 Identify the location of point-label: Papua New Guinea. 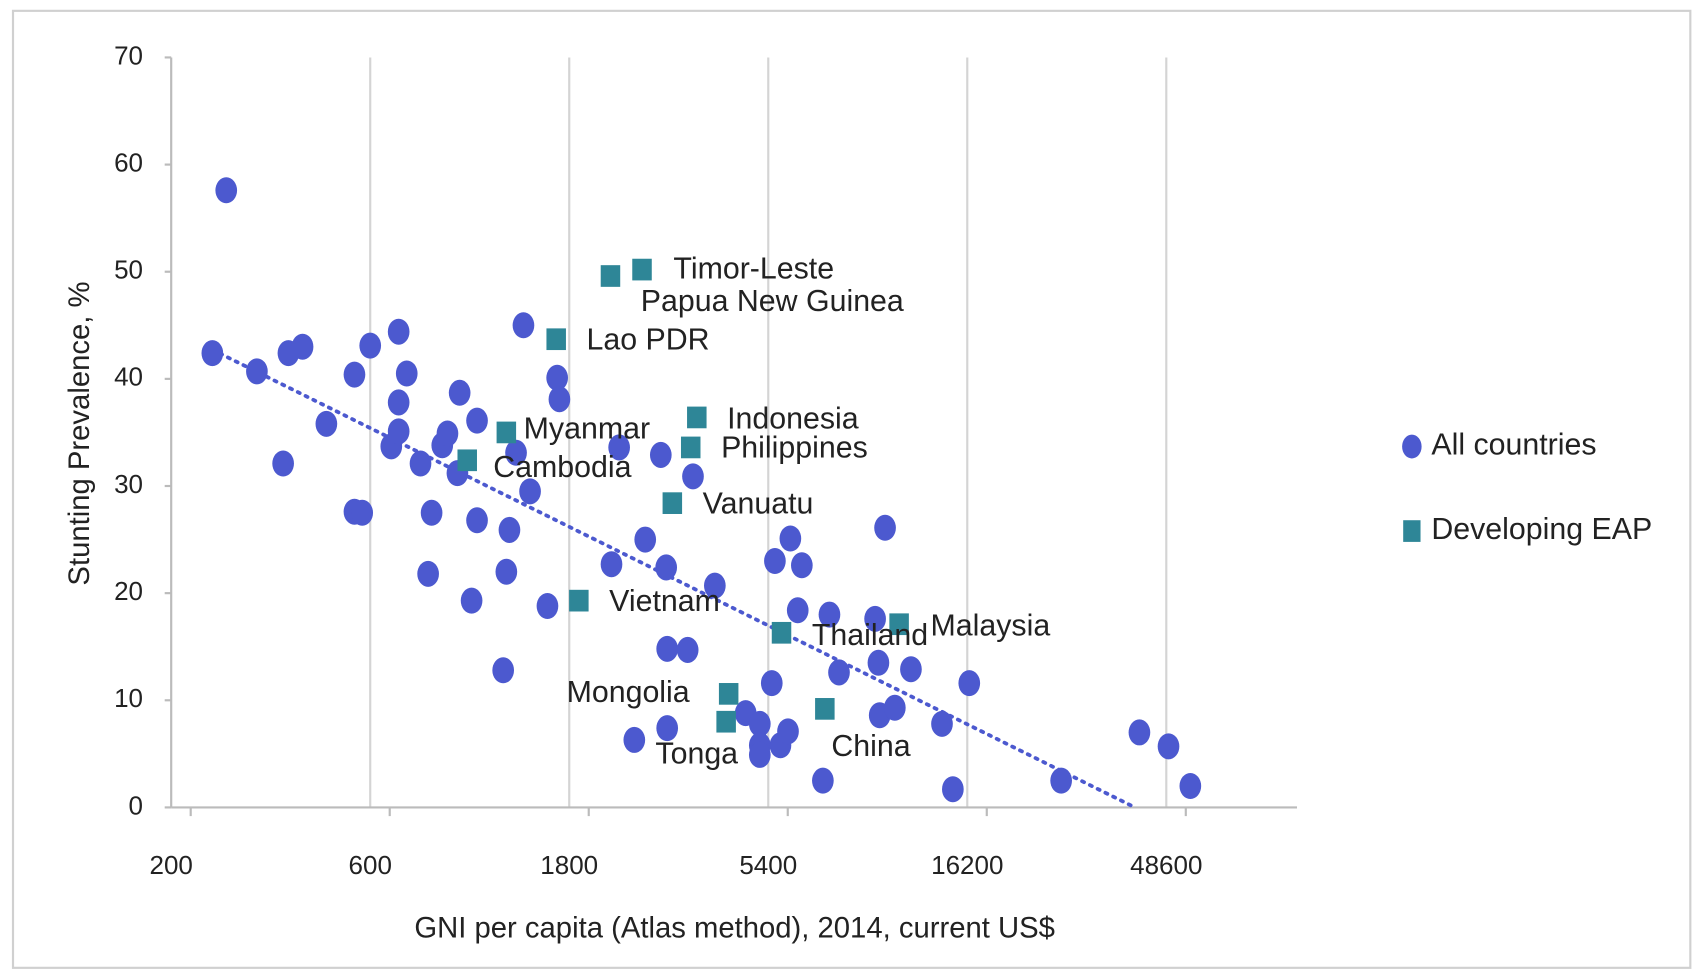
(772, 301).